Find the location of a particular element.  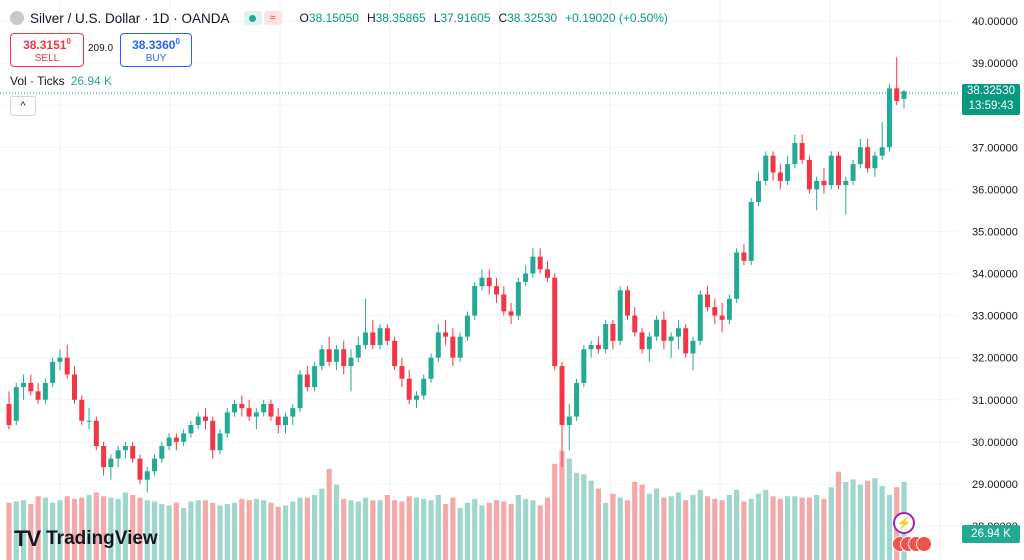

volume-legend: Vol · Ticks 26.94 K is located at coordinates (61, 81).